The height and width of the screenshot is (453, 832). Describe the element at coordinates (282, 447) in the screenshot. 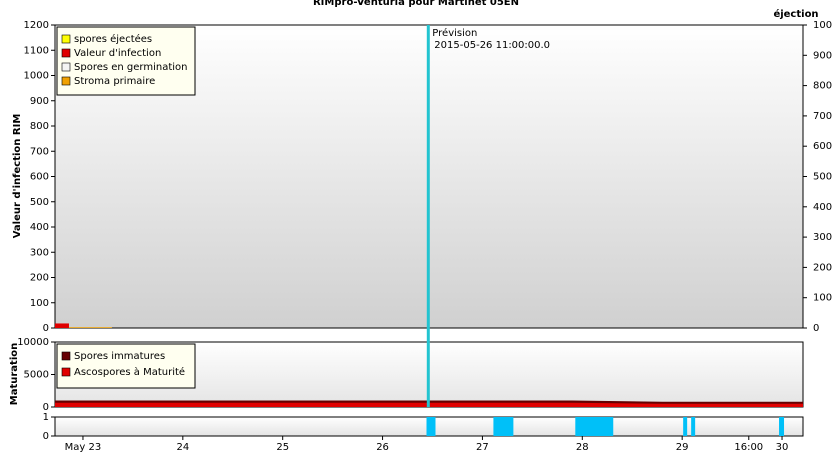

I see `x-tick-label: 25` at that location.